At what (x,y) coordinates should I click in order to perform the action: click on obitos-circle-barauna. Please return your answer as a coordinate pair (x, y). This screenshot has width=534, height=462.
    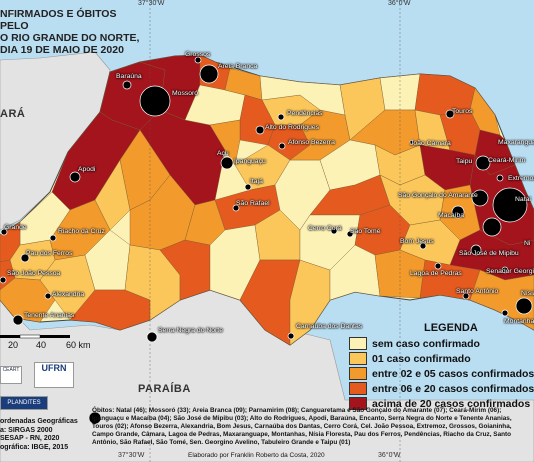
    Looking at the image, I should click on (127, 85).